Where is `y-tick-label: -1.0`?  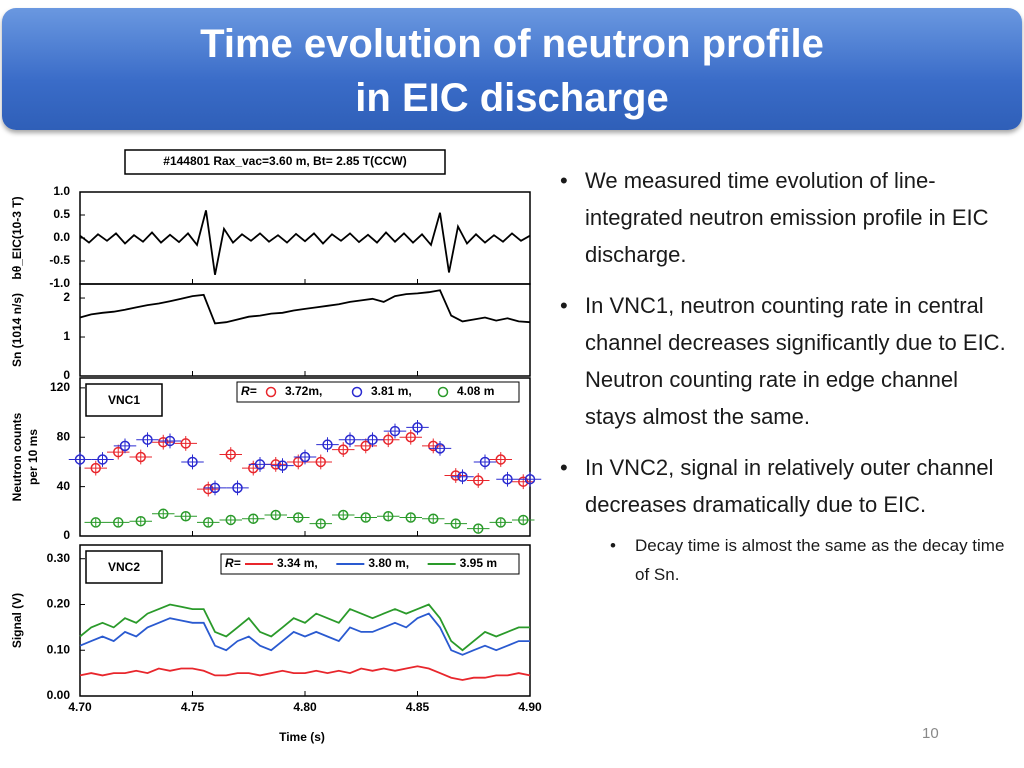
y-tick-label: -1.0 is located at coordinates (59, 283).